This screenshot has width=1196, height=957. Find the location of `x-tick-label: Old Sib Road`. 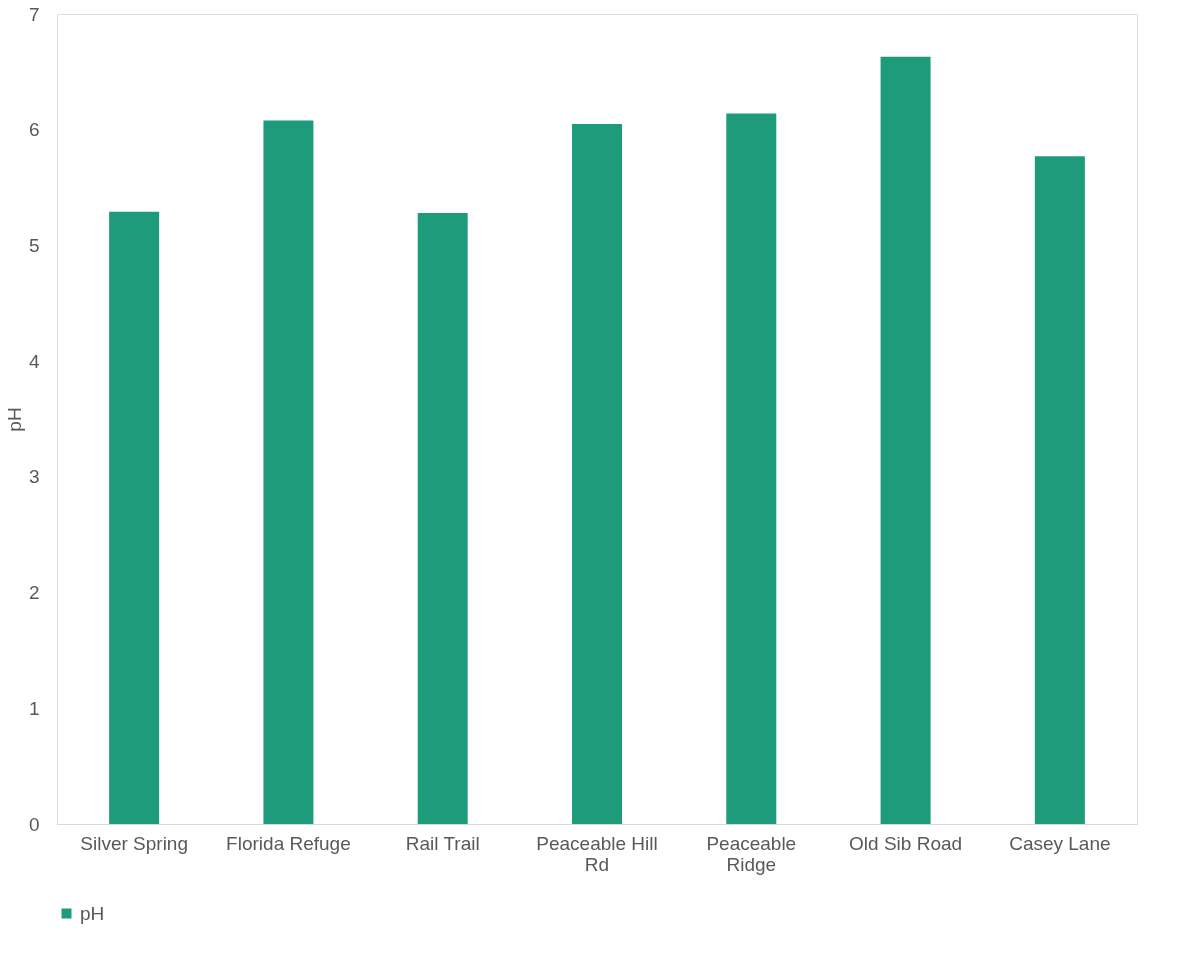

x-tick-label: Old Sib Road is located at coordinates (906, 843).